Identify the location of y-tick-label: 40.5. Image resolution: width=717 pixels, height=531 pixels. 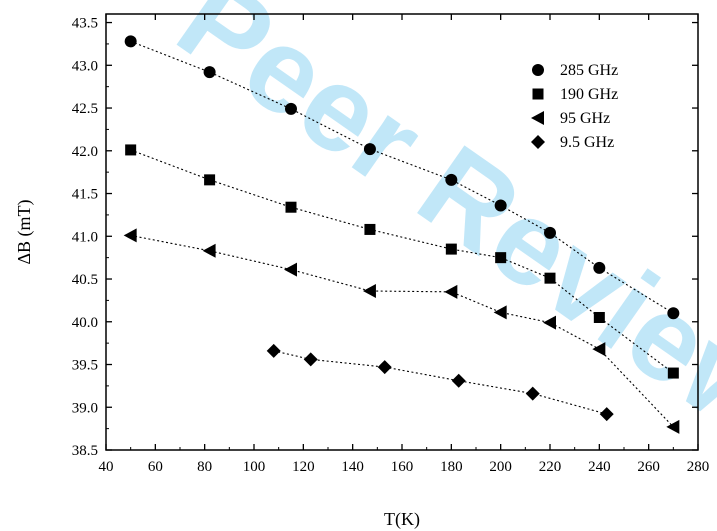
(85, 280).